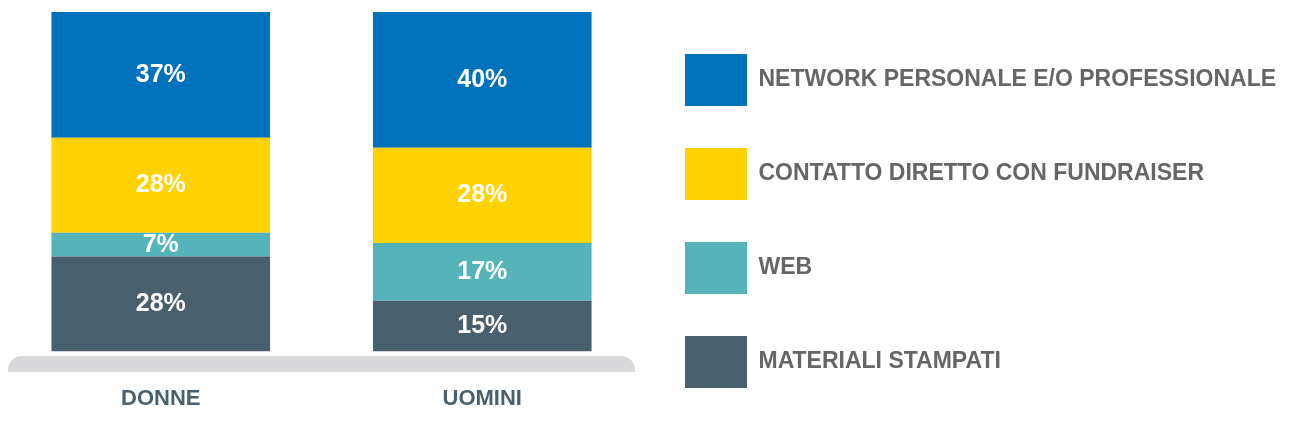 The width and height of the screenshot is (1291, 448). What do you see at coordinates (482, 397) in the screenshot?
I see `x-tick-label: UOMINI` at bounding box center [482, 397].